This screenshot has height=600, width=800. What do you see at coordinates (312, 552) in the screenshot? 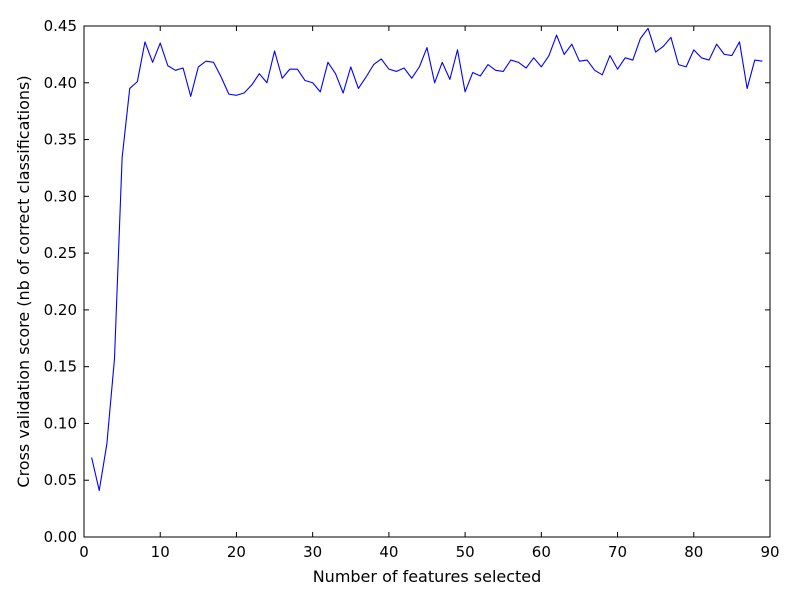
I see `x-tick-label: 30` at bounding box center [312, 552].